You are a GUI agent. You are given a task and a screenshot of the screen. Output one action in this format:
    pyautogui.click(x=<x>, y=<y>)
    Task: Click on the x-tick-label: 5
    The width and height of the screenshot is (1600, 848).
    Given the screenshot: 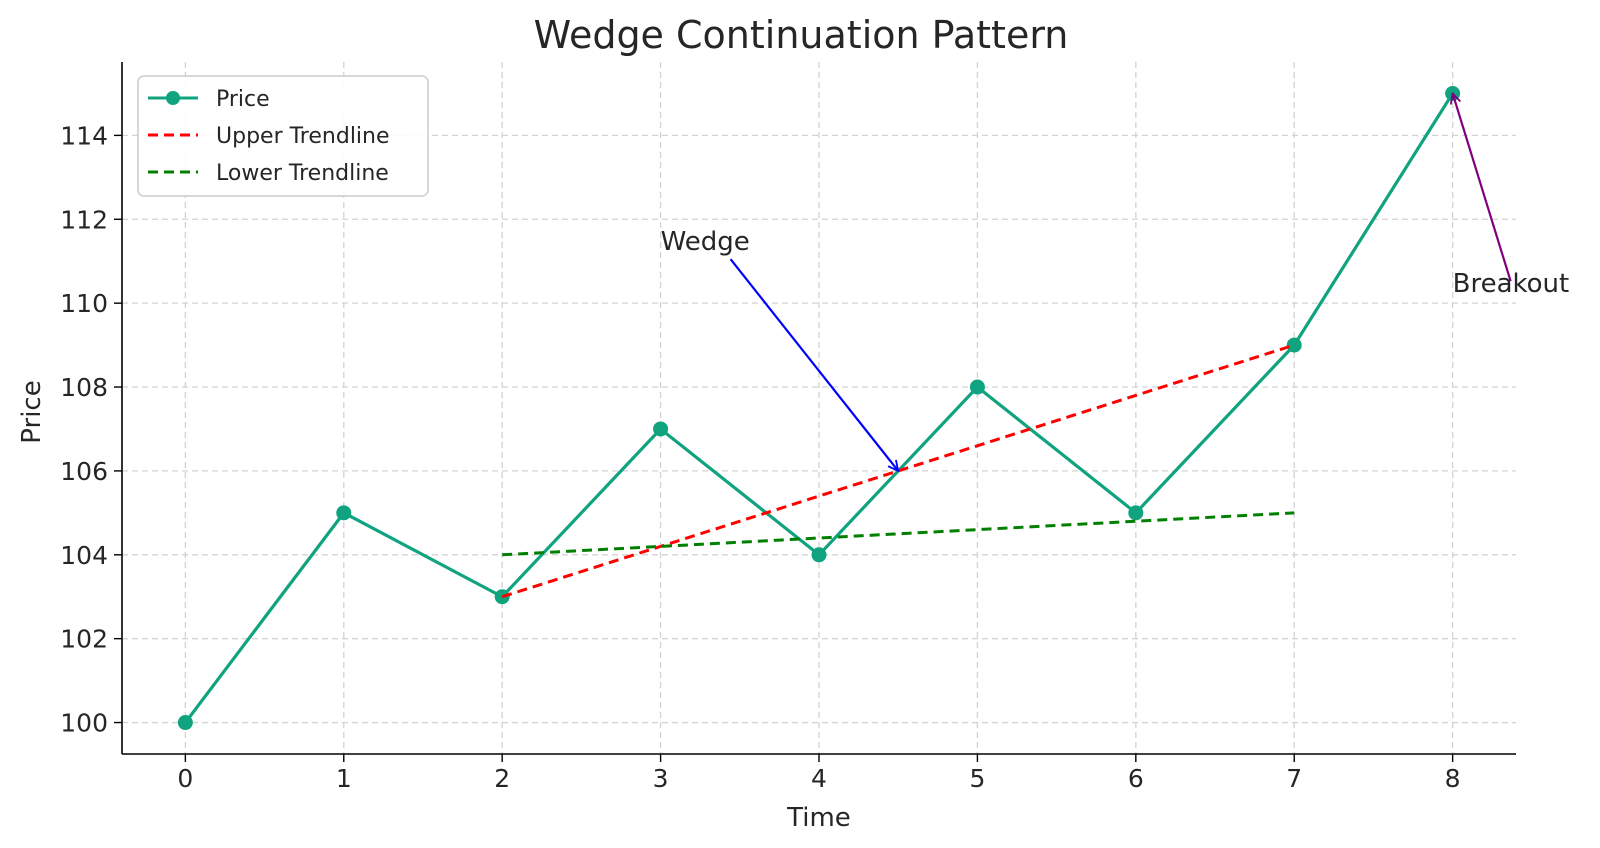 What is the action you would take?
    pyautogui.click(x=977, y=778)
    